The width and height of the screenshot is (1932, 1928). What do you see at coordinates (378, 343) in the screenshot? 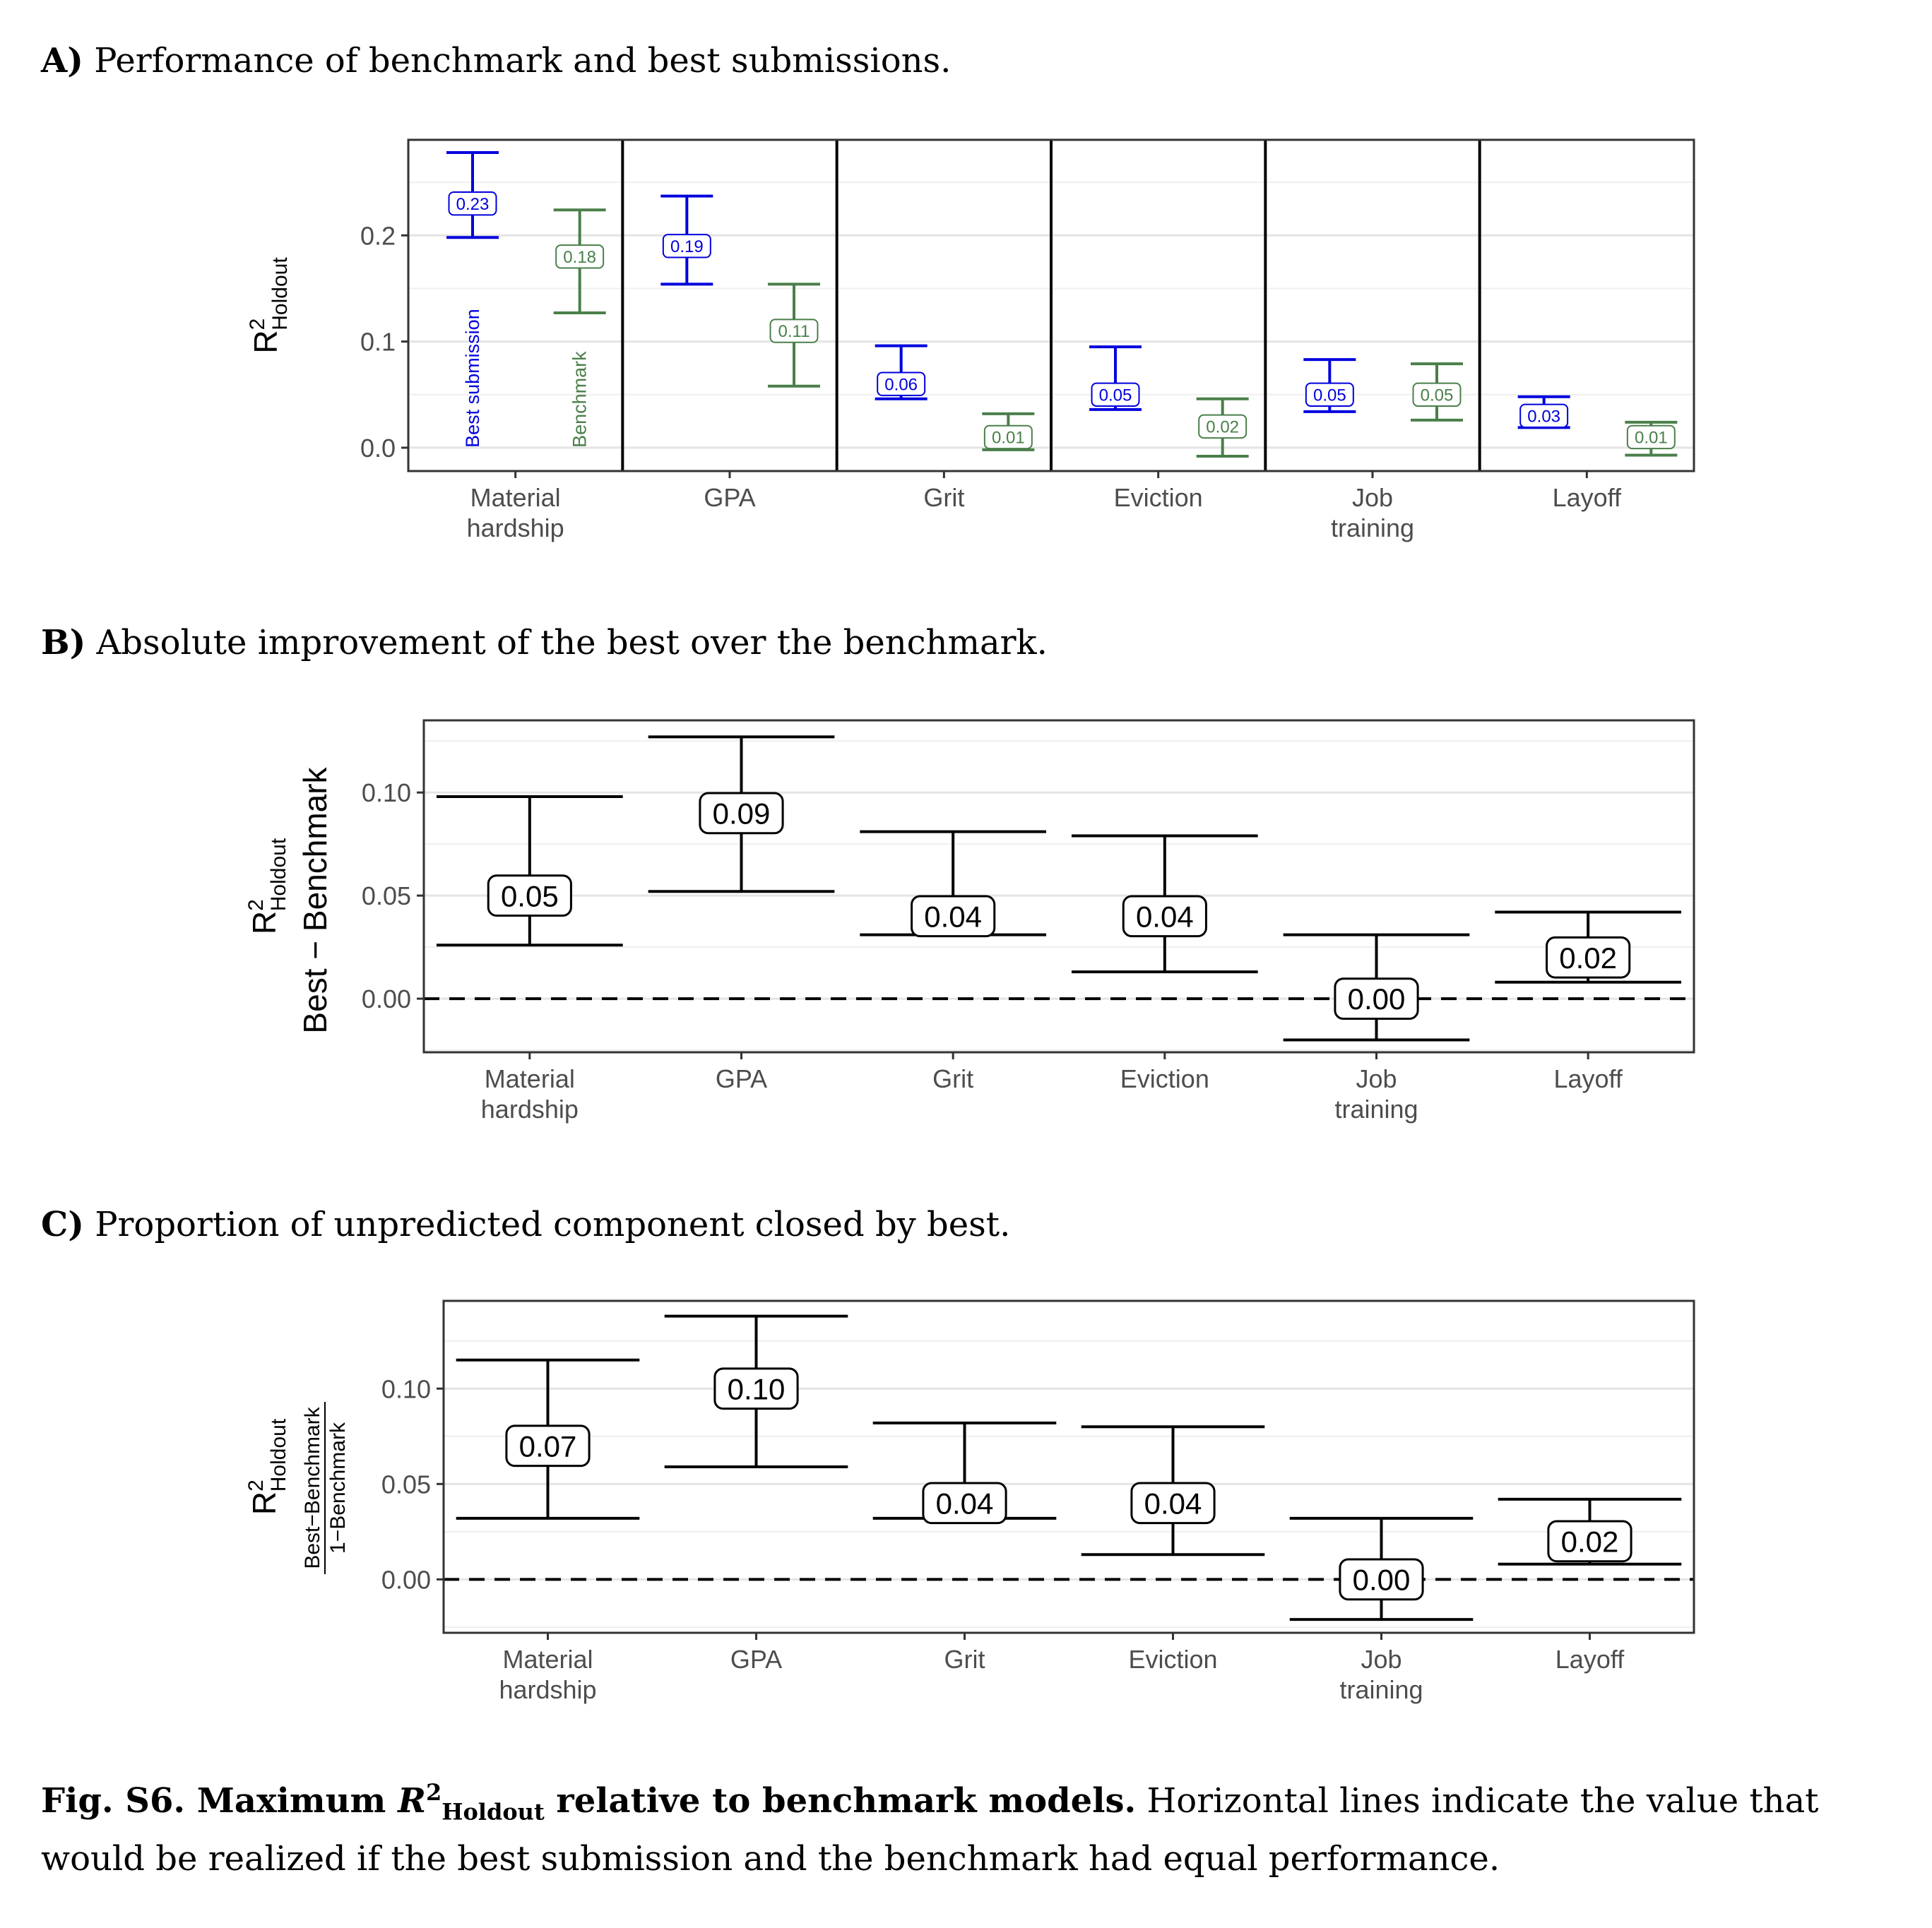
I see `y-tick-label: 0.1` at bounding box center [378, 343].